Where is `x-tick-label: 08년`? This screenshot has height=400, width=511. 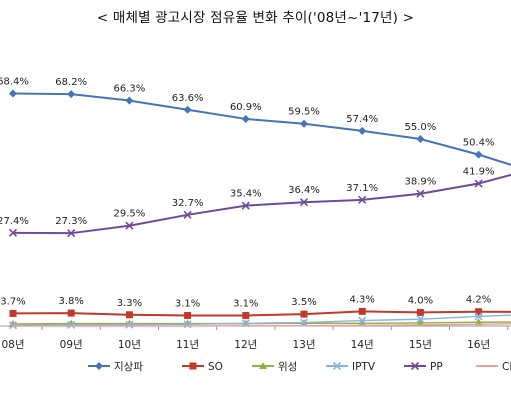 x-tick-label: 08년 is located at coordinates (12, 345).